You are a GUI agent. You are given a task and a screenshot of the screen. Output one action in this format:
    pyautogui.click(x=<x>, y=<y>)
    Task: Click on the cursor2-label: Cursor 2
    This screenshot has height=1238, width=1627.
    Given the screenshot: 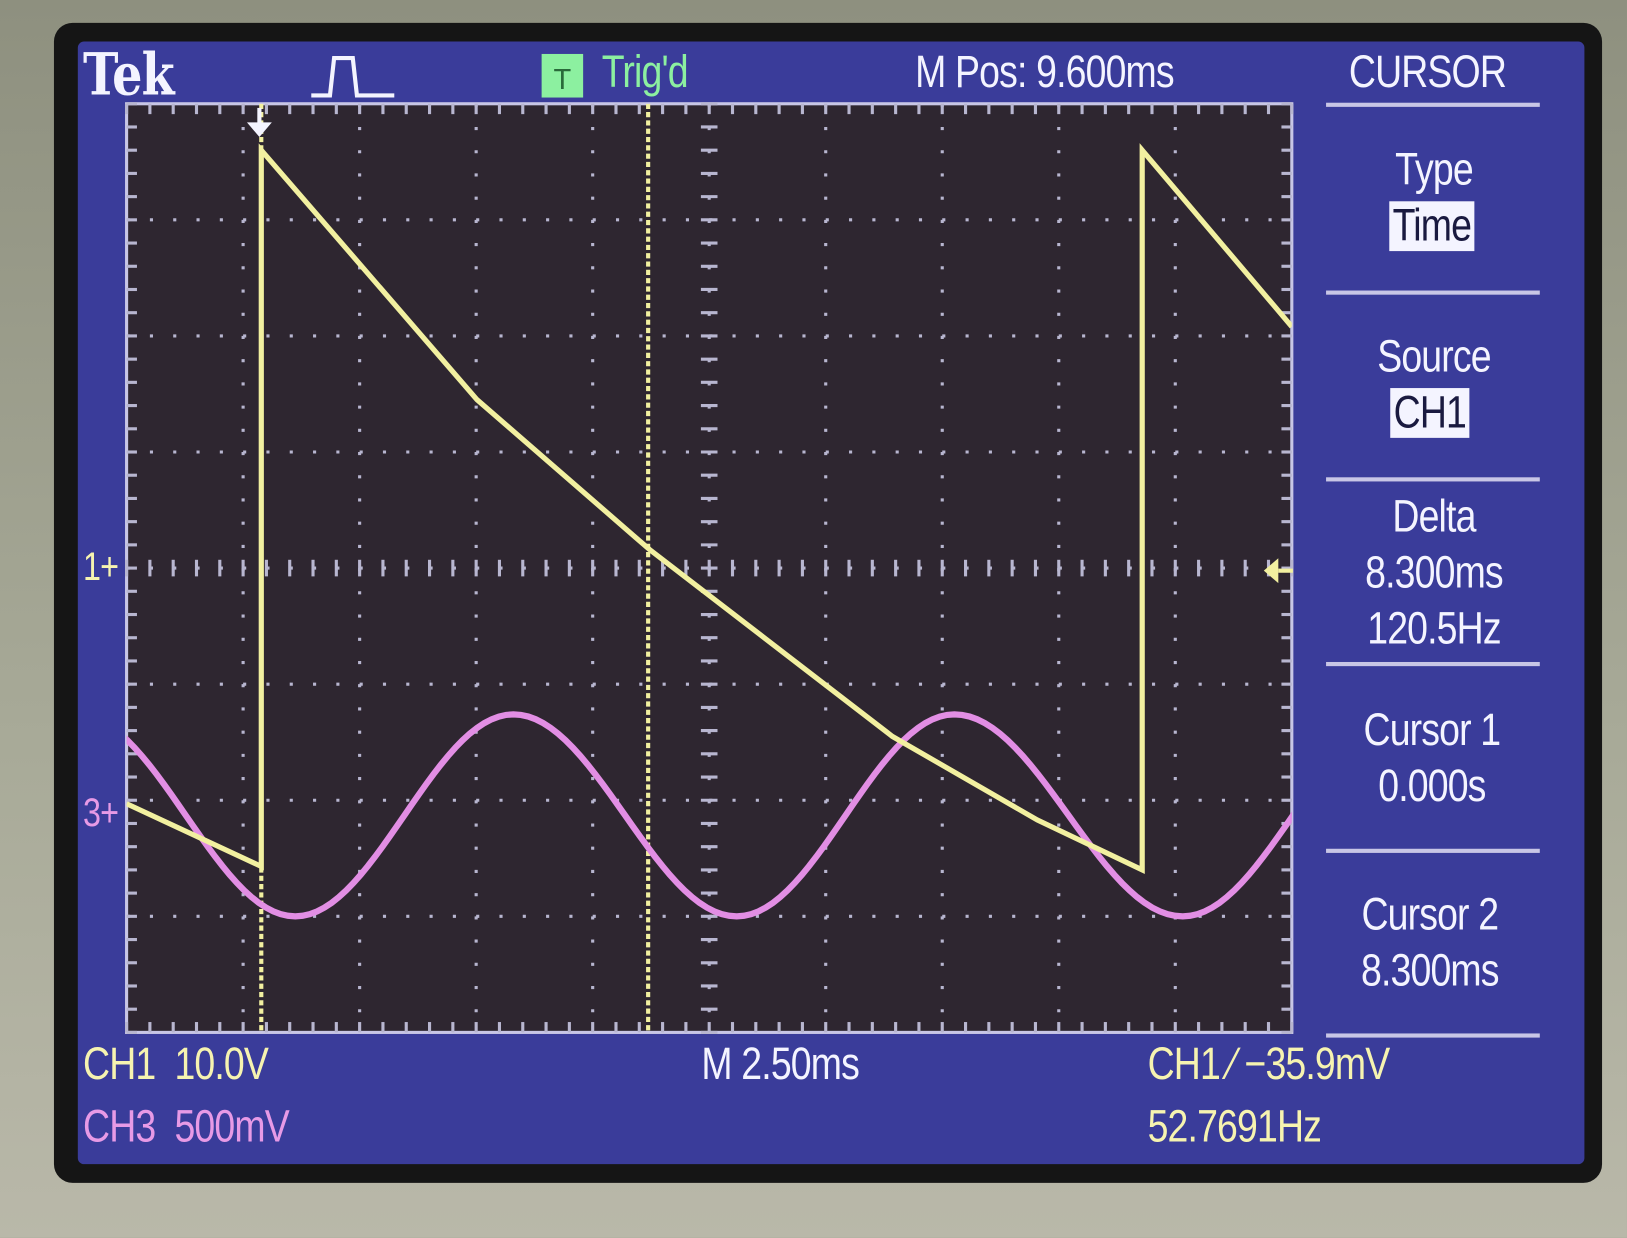 What is the action you would take?
    pyautogui.click(x=1430, y=915)
    